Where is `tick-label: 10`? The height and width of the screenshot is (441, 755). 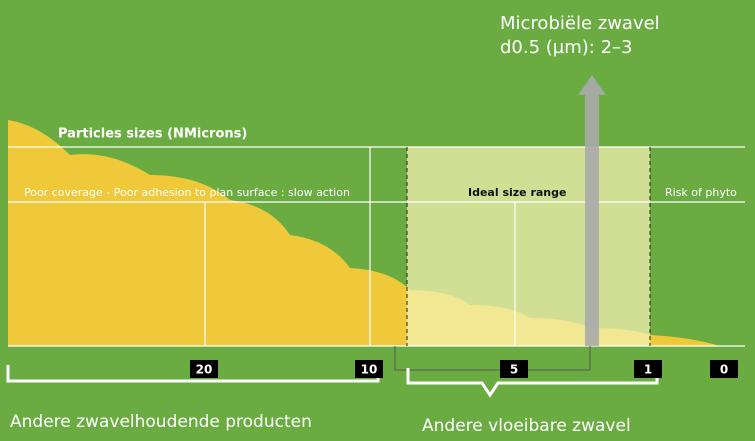 tick-label: 10 is located at coordinates (369, 370).